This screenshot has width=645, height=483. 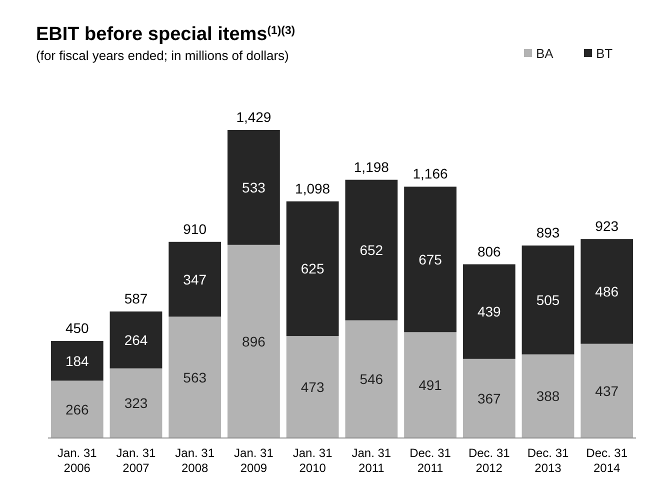 I want to click on total-label: 450, so click(x=77, y=328).